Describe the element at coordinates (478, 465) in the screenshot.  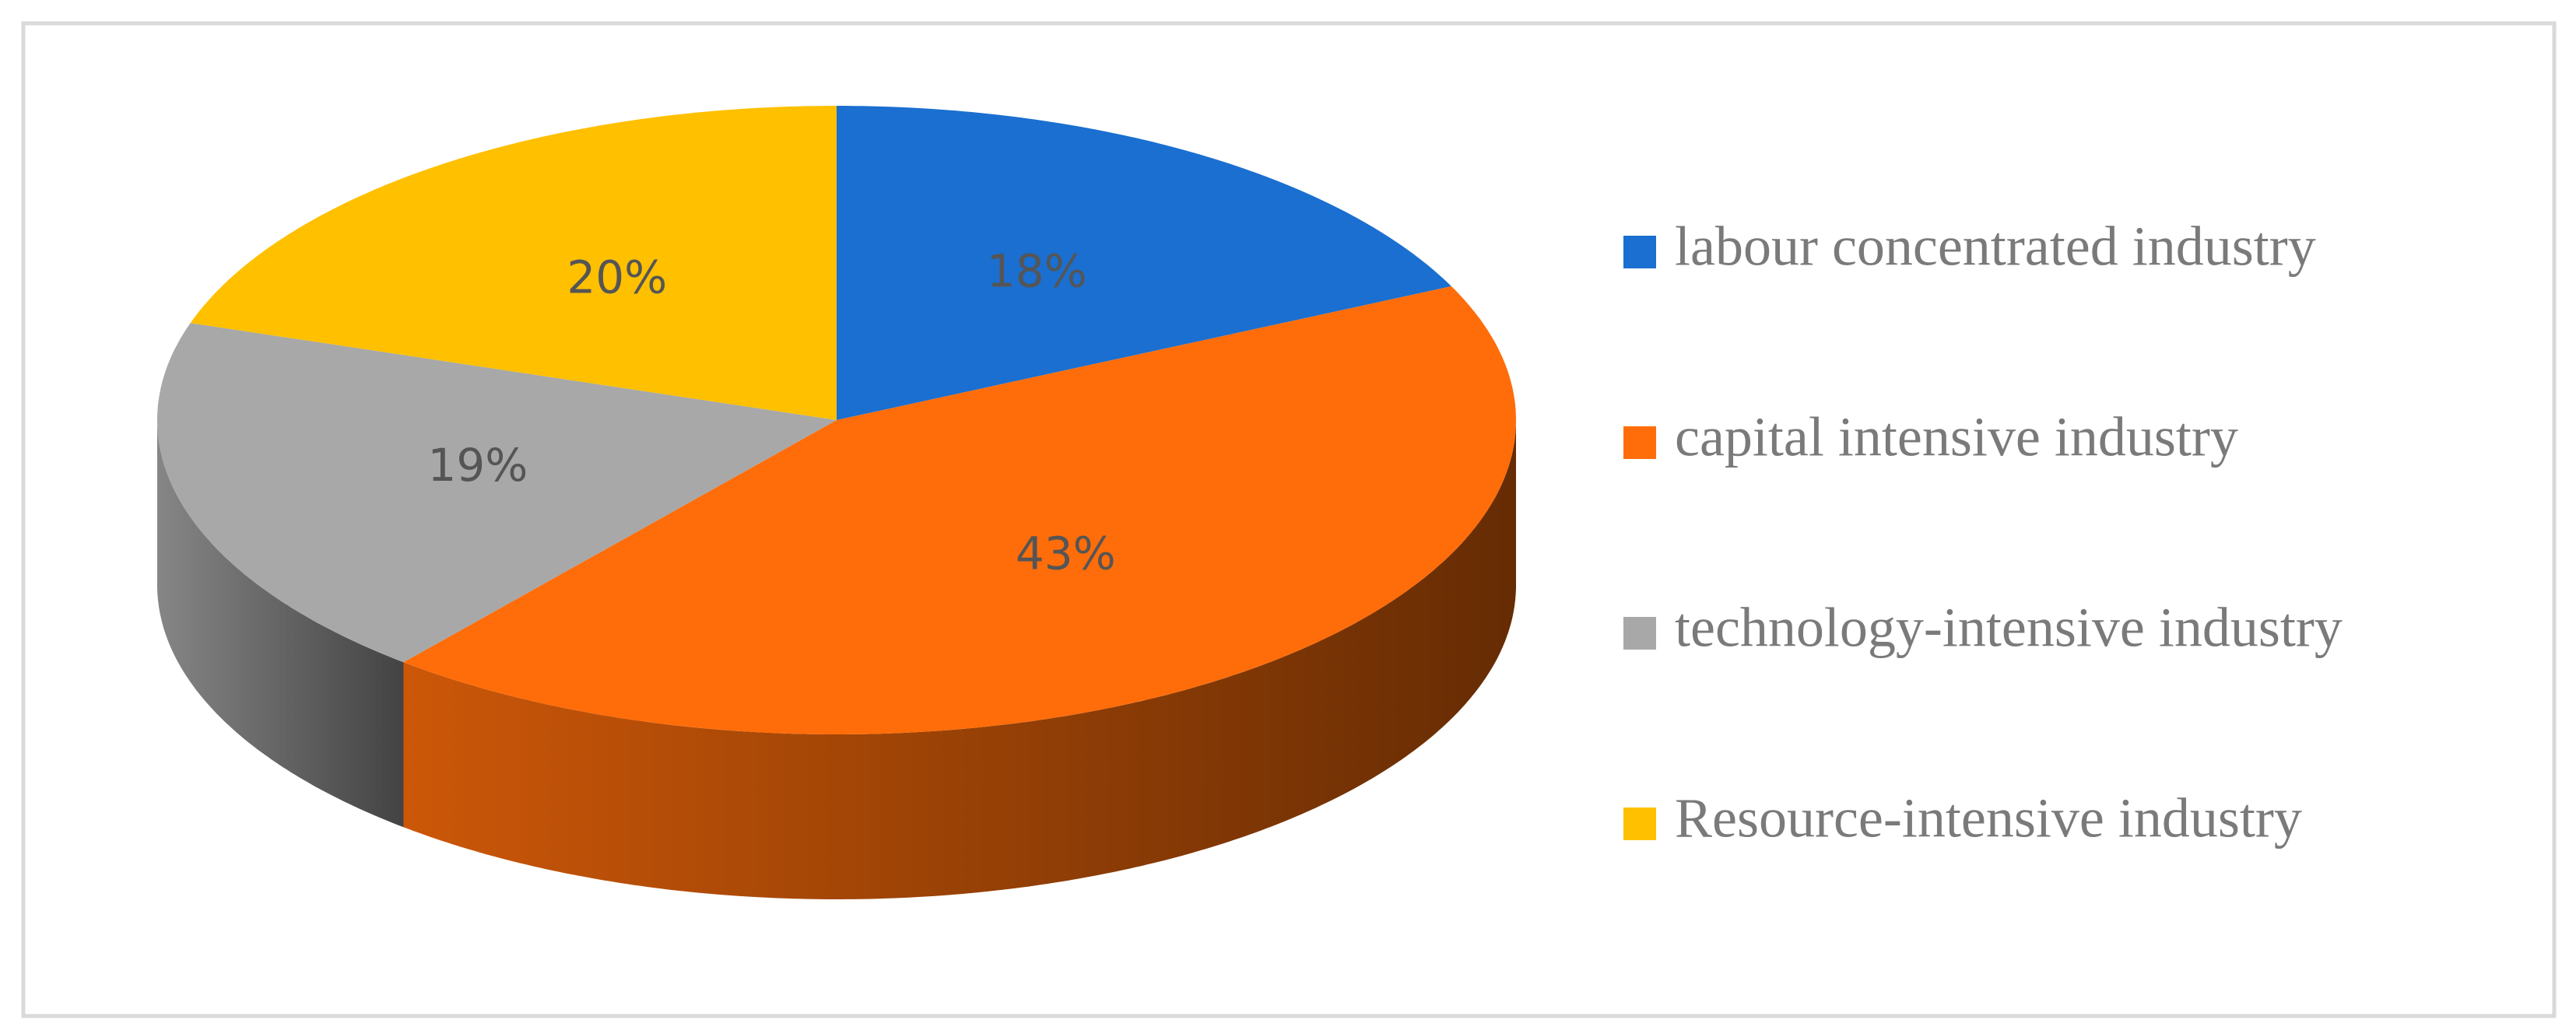
I see `data-label: 19%` at that location.